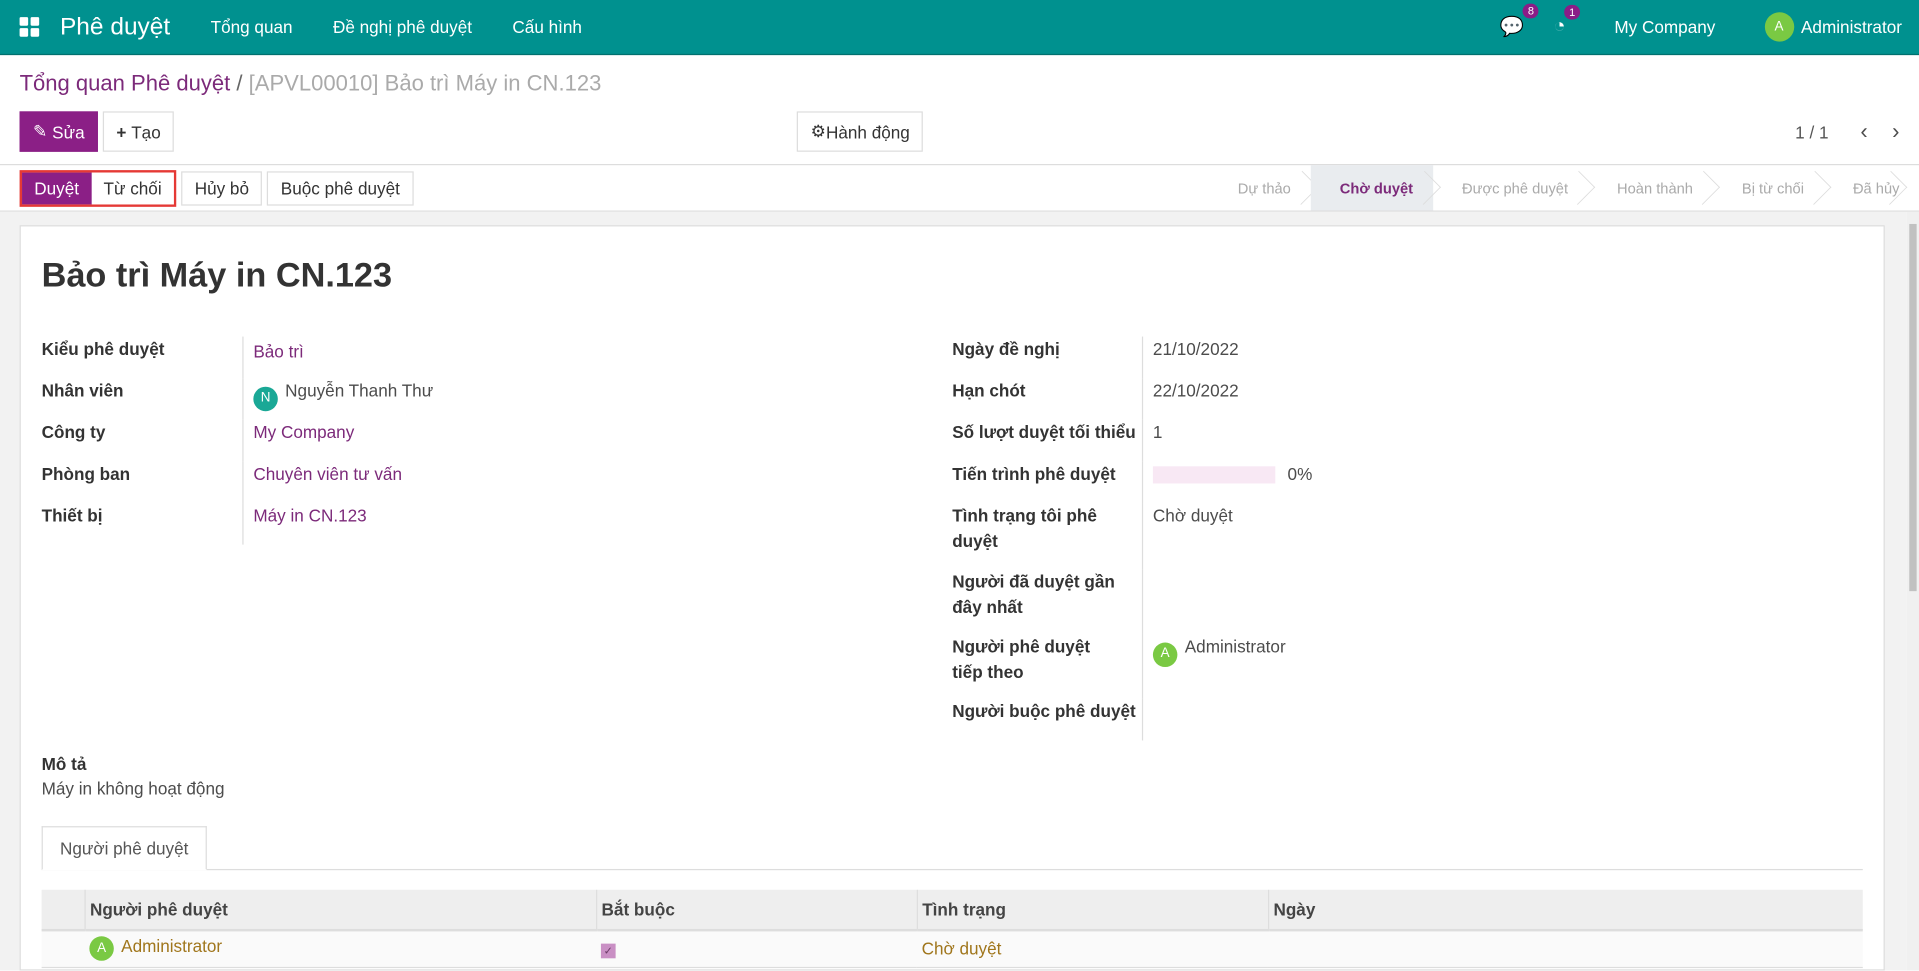 This screenshot has width=1919, height=971. Describe the element at coordinates (340, 949) in the screenshot. I see `approver-cell: A Administrator` at that location.